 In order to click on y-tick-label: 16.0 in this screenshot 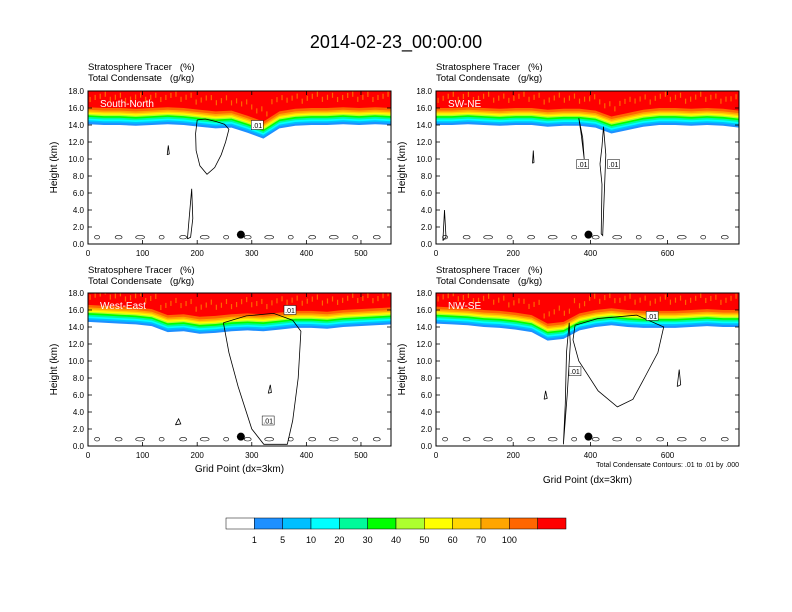, I will do `click(76, 310)`.